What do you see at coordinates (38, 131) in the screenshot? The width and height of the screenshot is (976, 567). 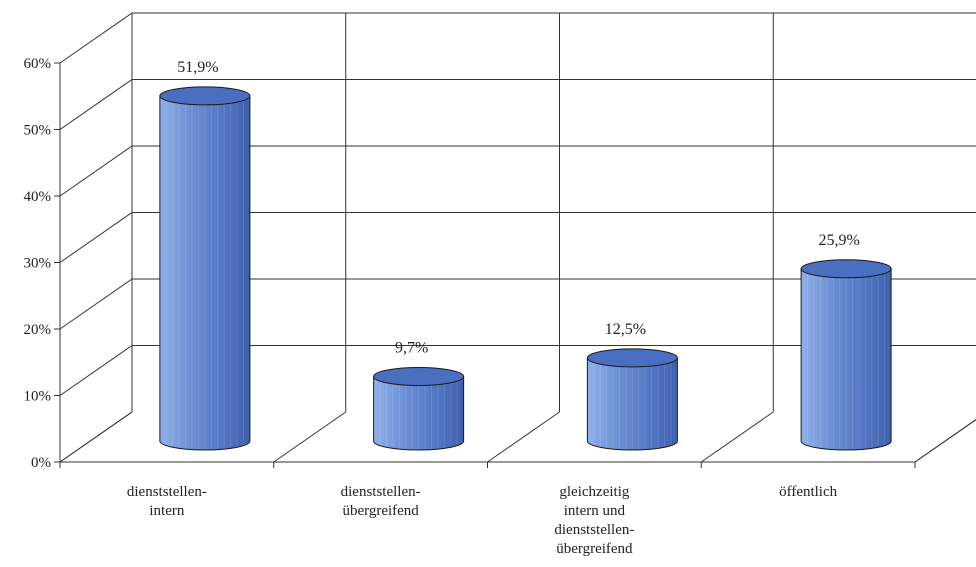 I see `y-tick-label: 50%` at bounding box center [38, 131].